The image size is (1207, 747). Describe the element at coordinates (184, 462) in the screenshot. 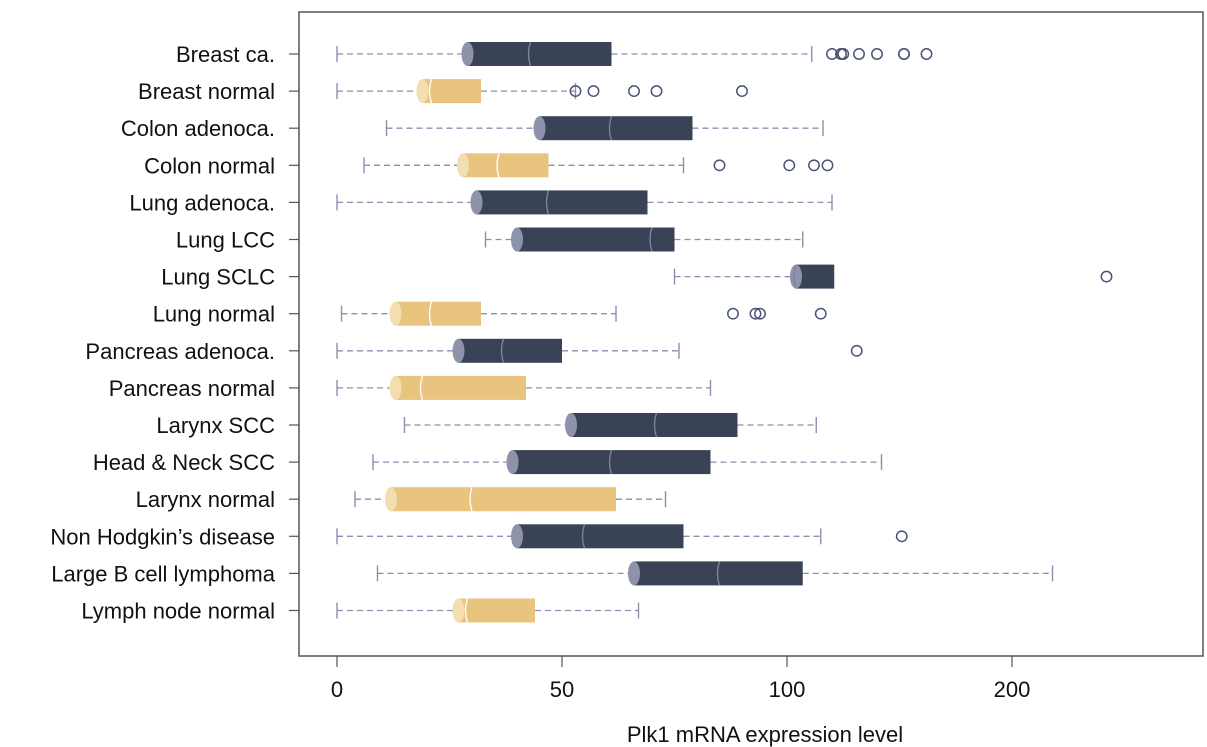

I see `category-label: Head & Neck SCC` at that location.